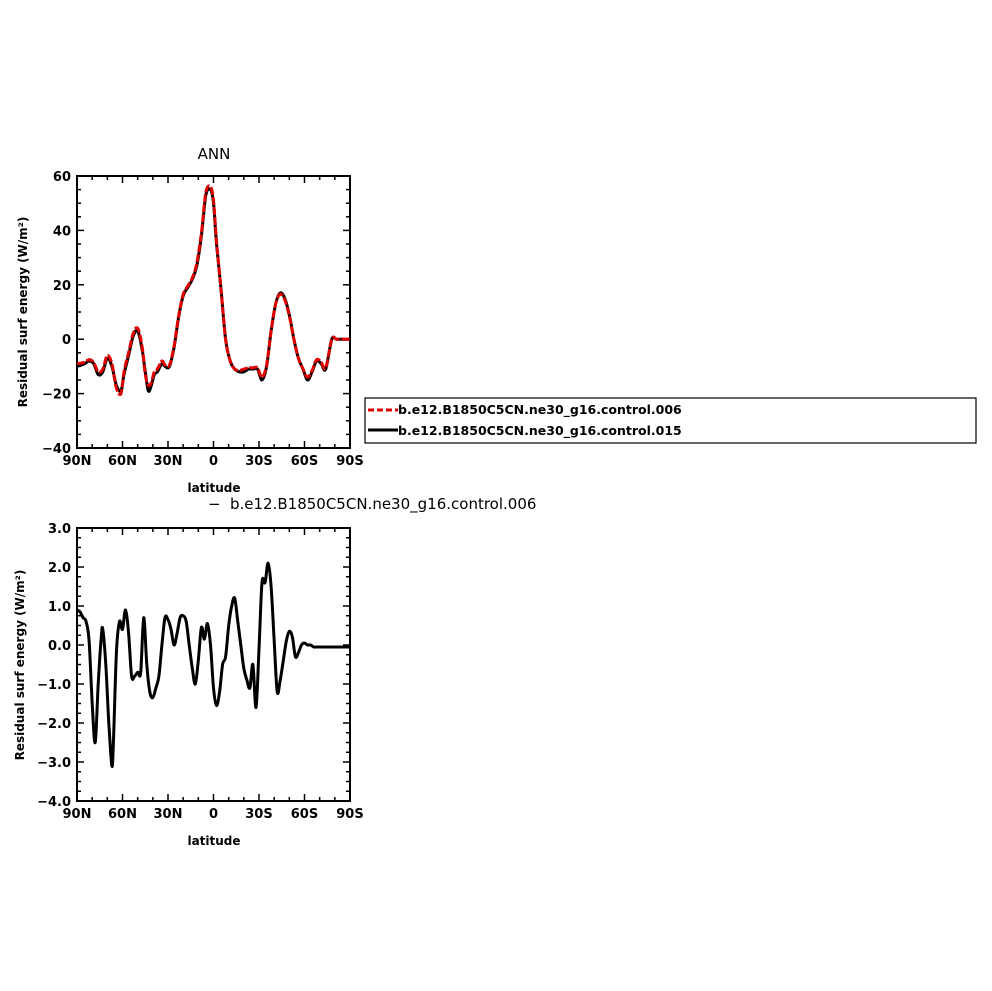 The height and width of the screenshot is (991, 992). What do you see at coordinates (59, 568) in the screenshot?
I see `y-tick-label: 2.0` at bounding box center [59, 568].